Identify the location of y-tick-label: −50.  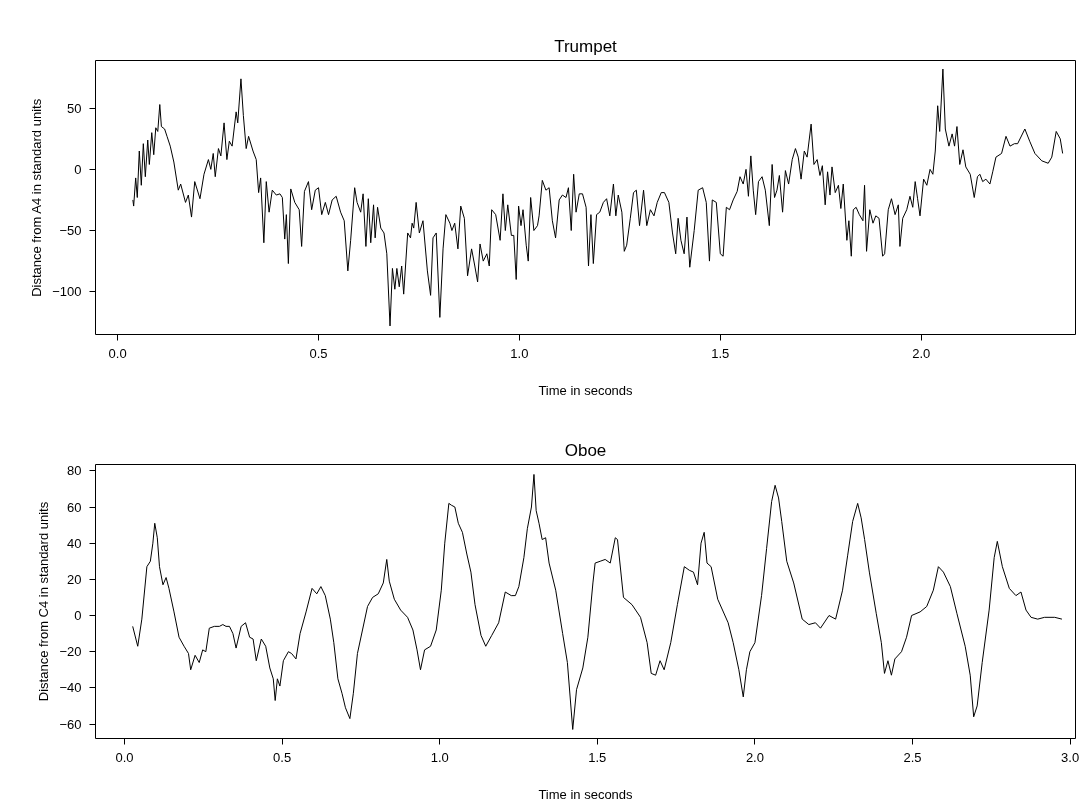
(70, 231).